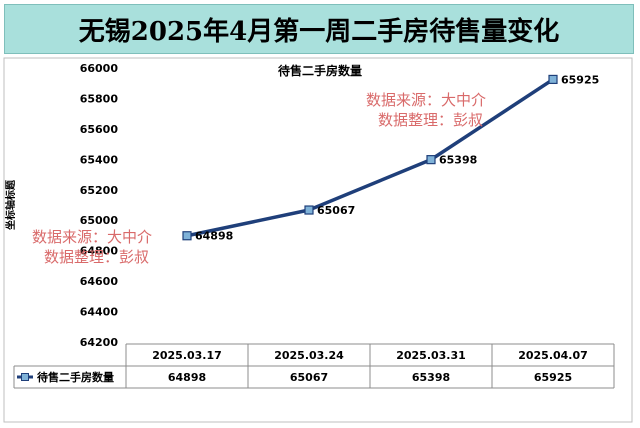 This screenshot has width=640, height=428. I want to click on y-tick-label: 66000, so click(99, 68).